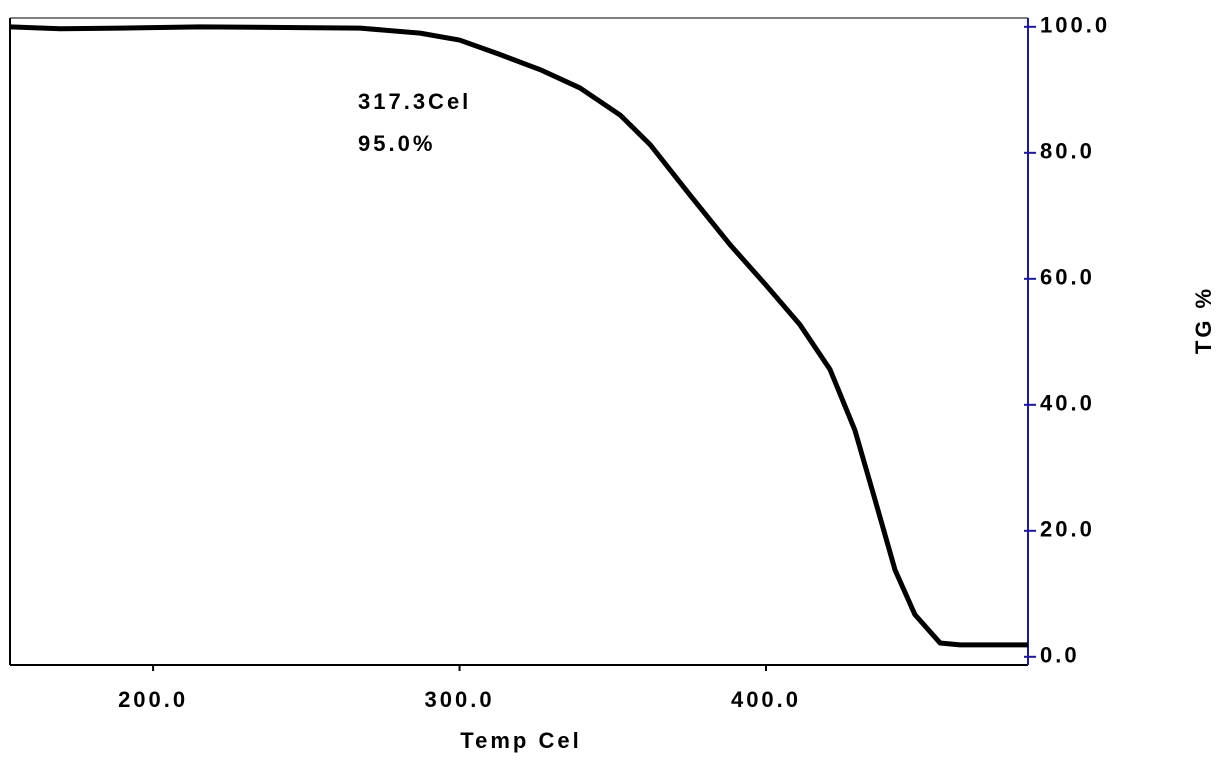  What do you see at coordinates (460, 699) in the screenshot?
I see `x-tick-label: 300.0` at bounding box center [460, 699].